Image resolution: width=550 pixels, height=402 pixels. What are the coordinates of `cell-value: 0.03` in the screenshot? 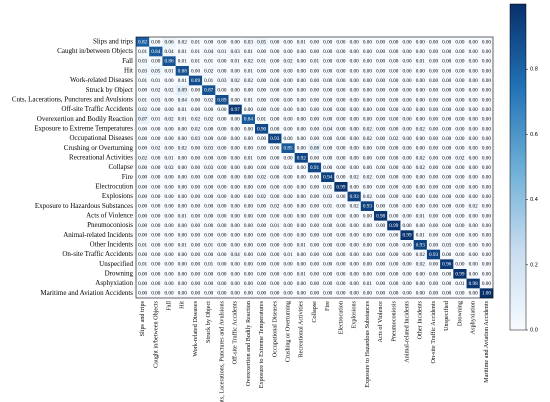 It's located at (221, 81).